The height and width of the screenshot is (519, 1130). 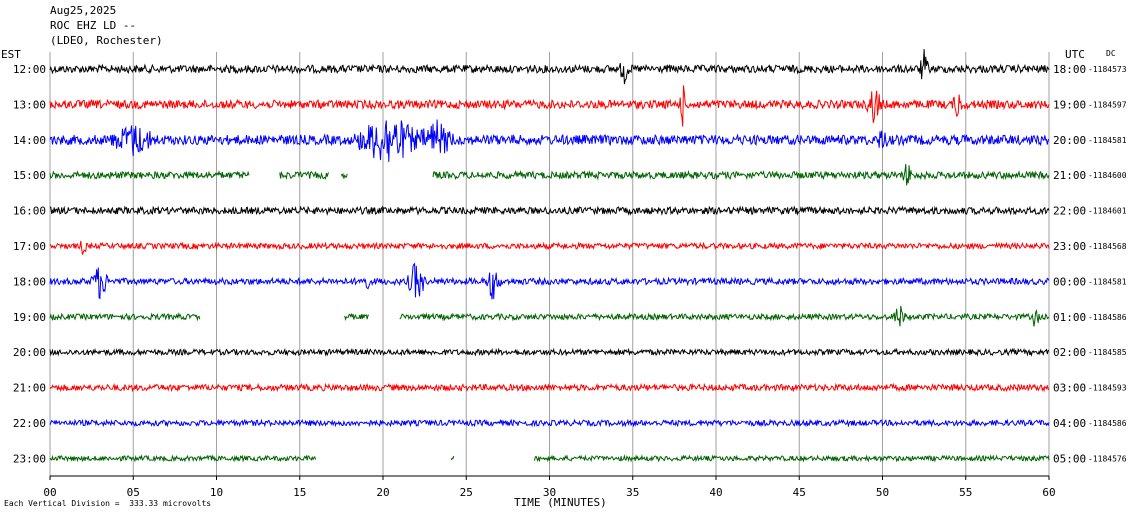 I want to click on est-hour-label: 16:00, so click(x=29, y=211).